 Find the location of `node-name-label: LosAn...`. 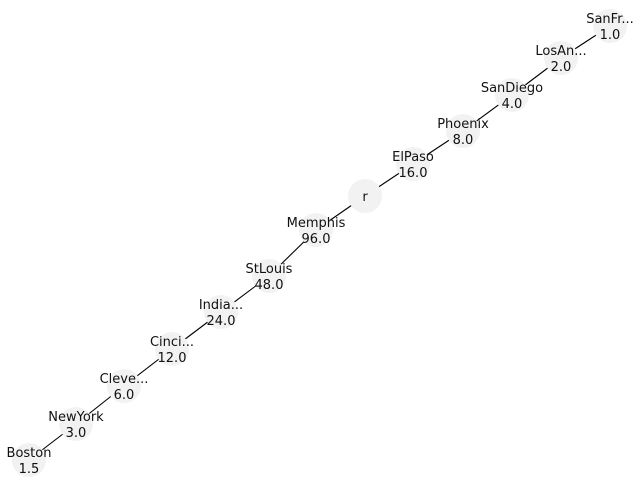

node-name-label: LosAn... is located at coordinates (560, 51).